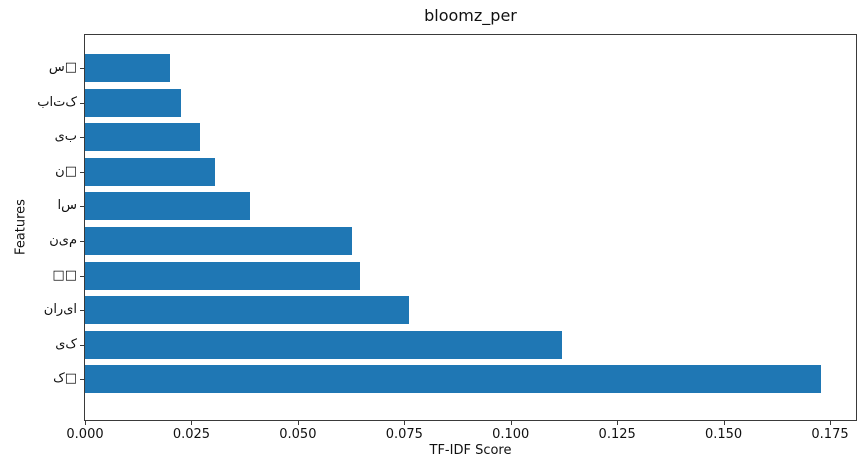 The image size is (866, 470). I want to click on x-tick-label: 0.150, so click(723, 434).